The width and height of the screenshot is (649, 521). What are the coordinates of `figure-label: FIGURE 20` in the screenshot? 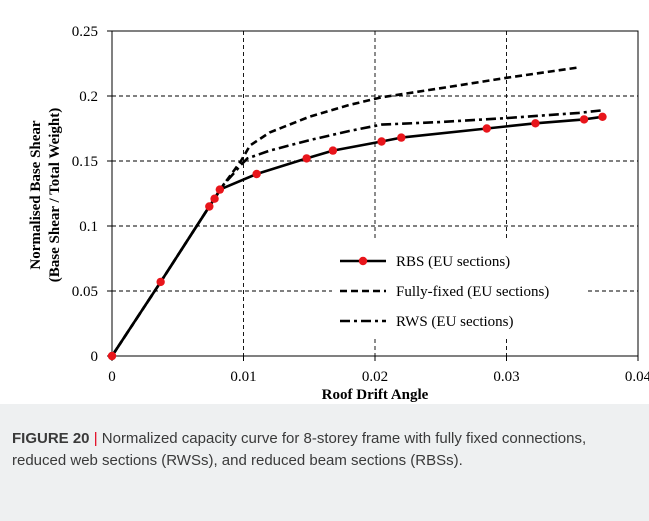 It's located at (51, 438).